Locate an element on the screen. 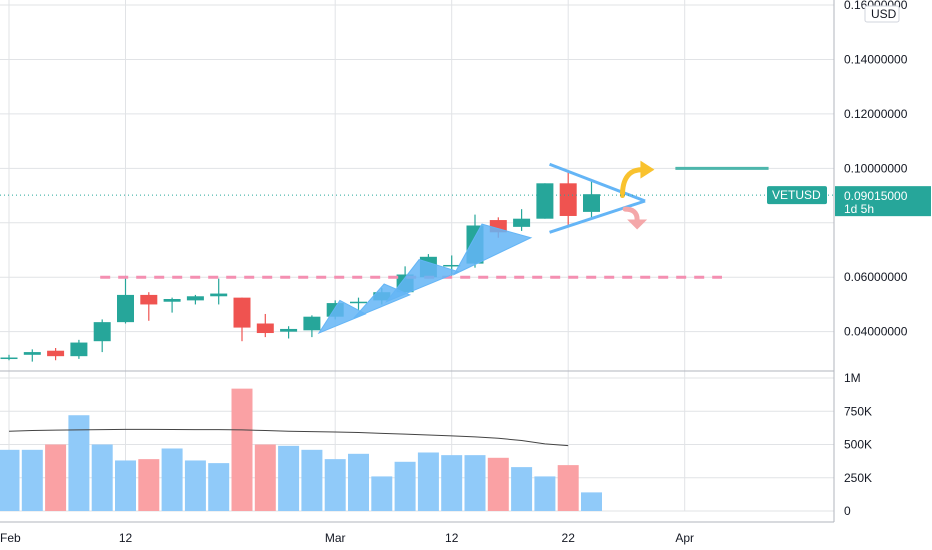 The height and width of the screenshot is (550, 932). pennant-upper-line is located at coordinates (597, 182).